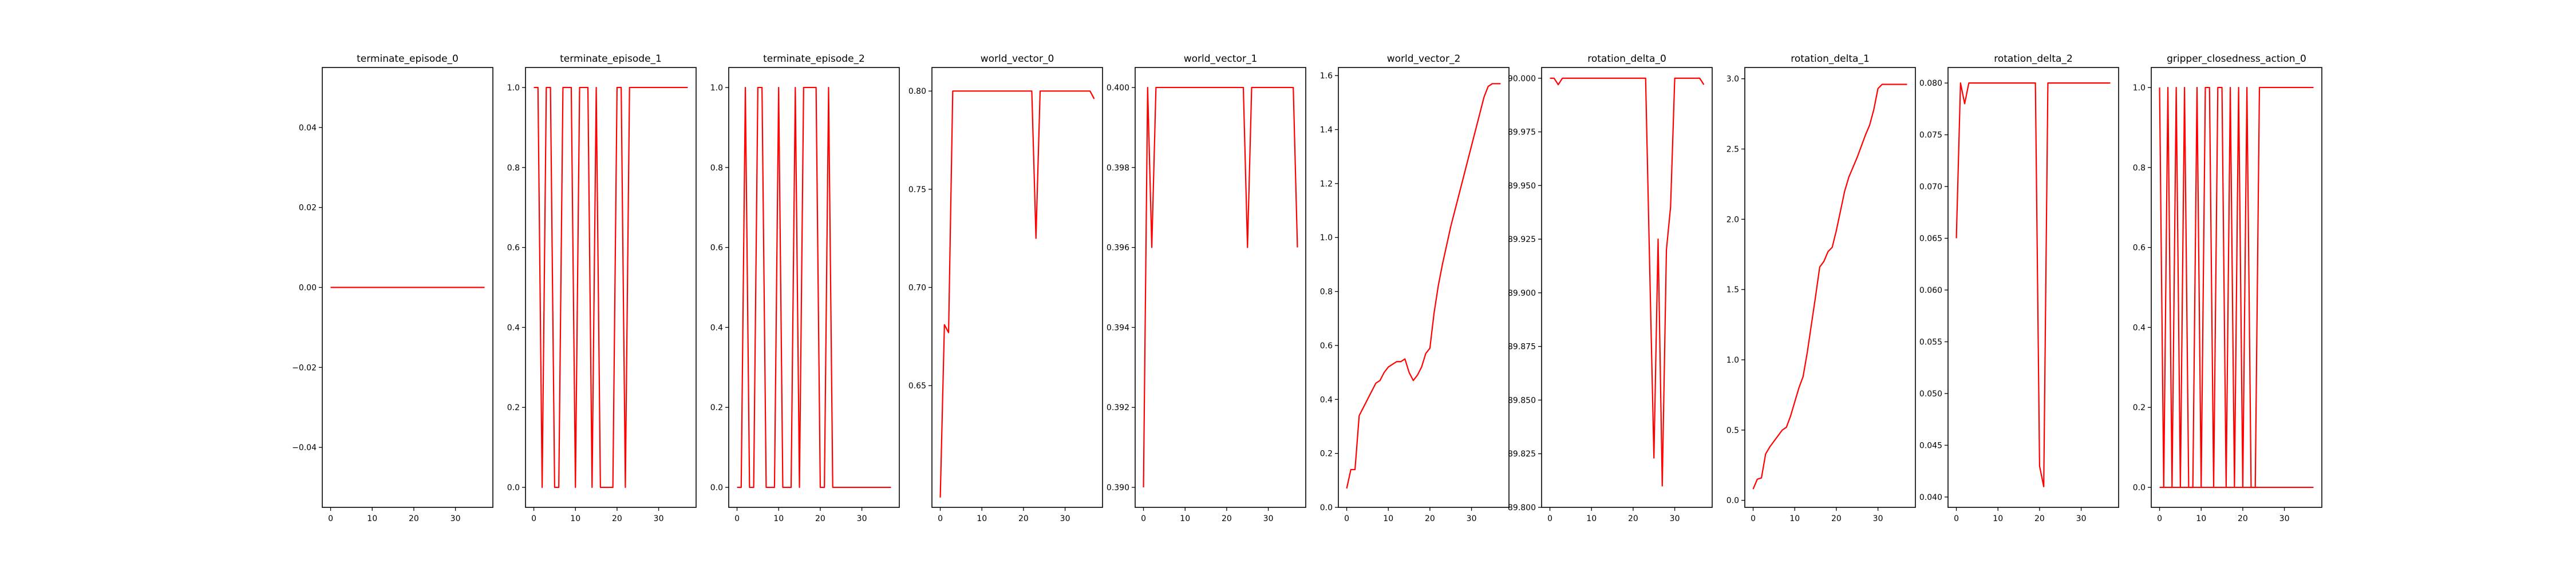 This screenshot has width=2576, height=572. I want to click on subplot-title: terminate_episode_0, so click(408, 59).